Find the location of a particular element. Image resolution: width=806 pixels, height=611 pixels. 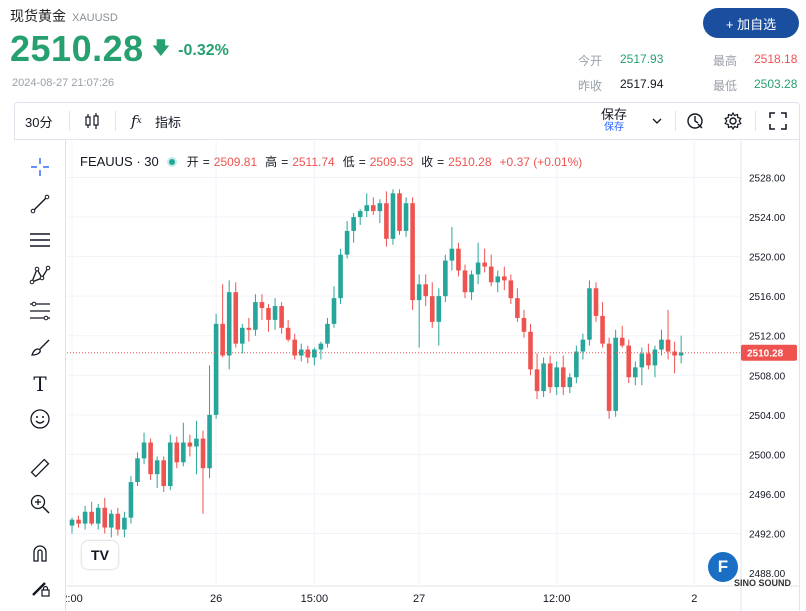

change-percent: -0.32% is located at coordinates (203, 50).